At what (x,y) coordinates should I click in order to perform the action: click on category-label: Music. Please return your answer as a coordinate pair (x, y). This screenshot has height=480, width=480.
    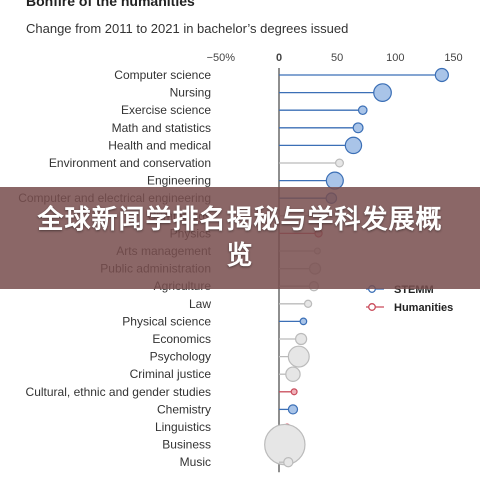
    Looking at the image, I should click on (195, 462).